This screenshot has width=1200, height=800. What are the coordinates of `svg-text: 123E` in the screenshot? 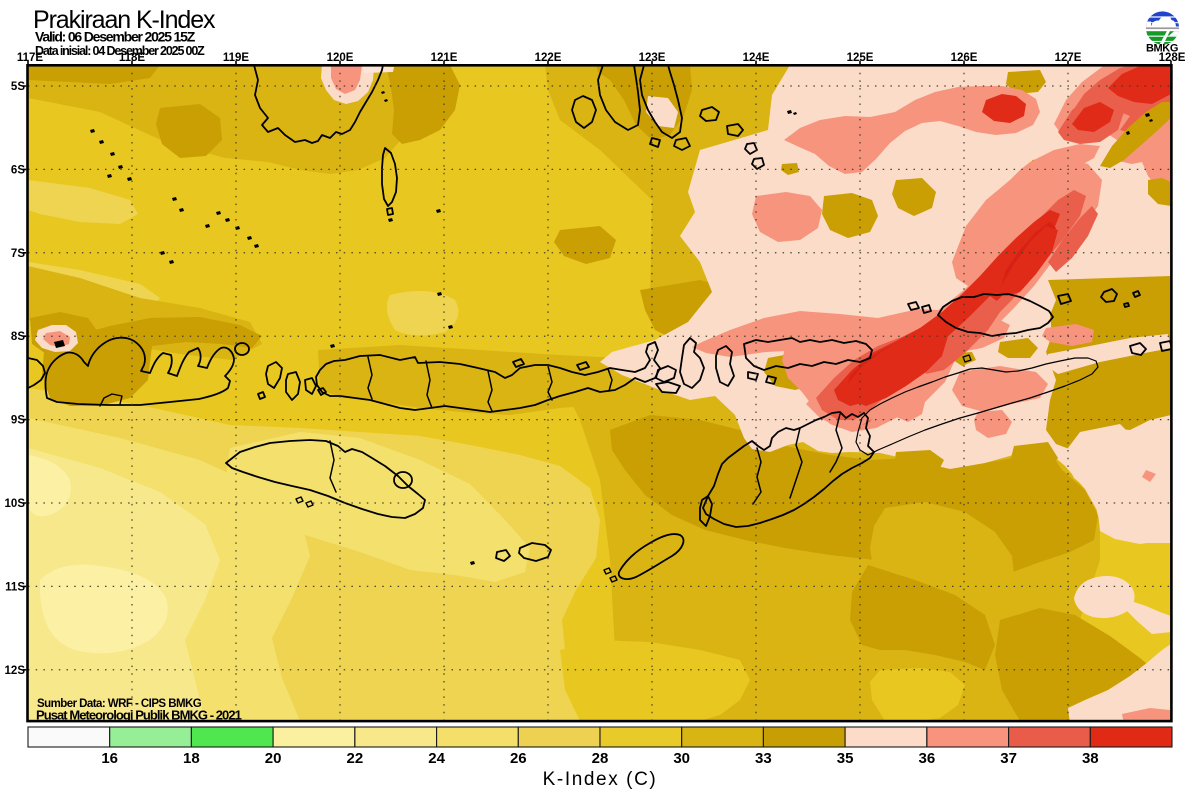 It's located at (652, 58).